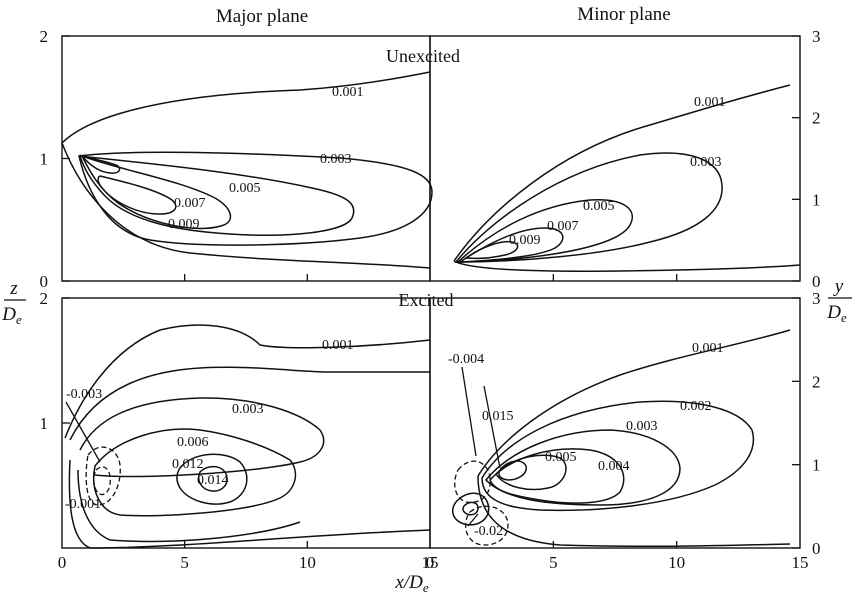 The height and width of the screenshot is (597, 858). What do you see at coordinates (839, 300) in the screenshot?
I see `right-ylabel: y De` at bounding box center [839, 300].